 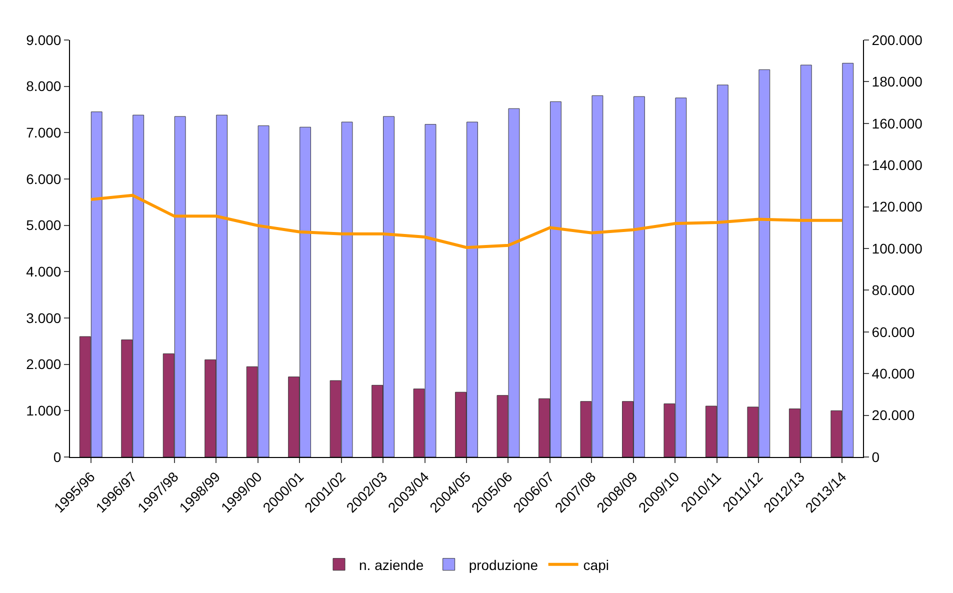 What do you see at coordinates (44, 410) in the screenshot?
I see `y-tick-label: 1.000` at bounding box center [44, 410].